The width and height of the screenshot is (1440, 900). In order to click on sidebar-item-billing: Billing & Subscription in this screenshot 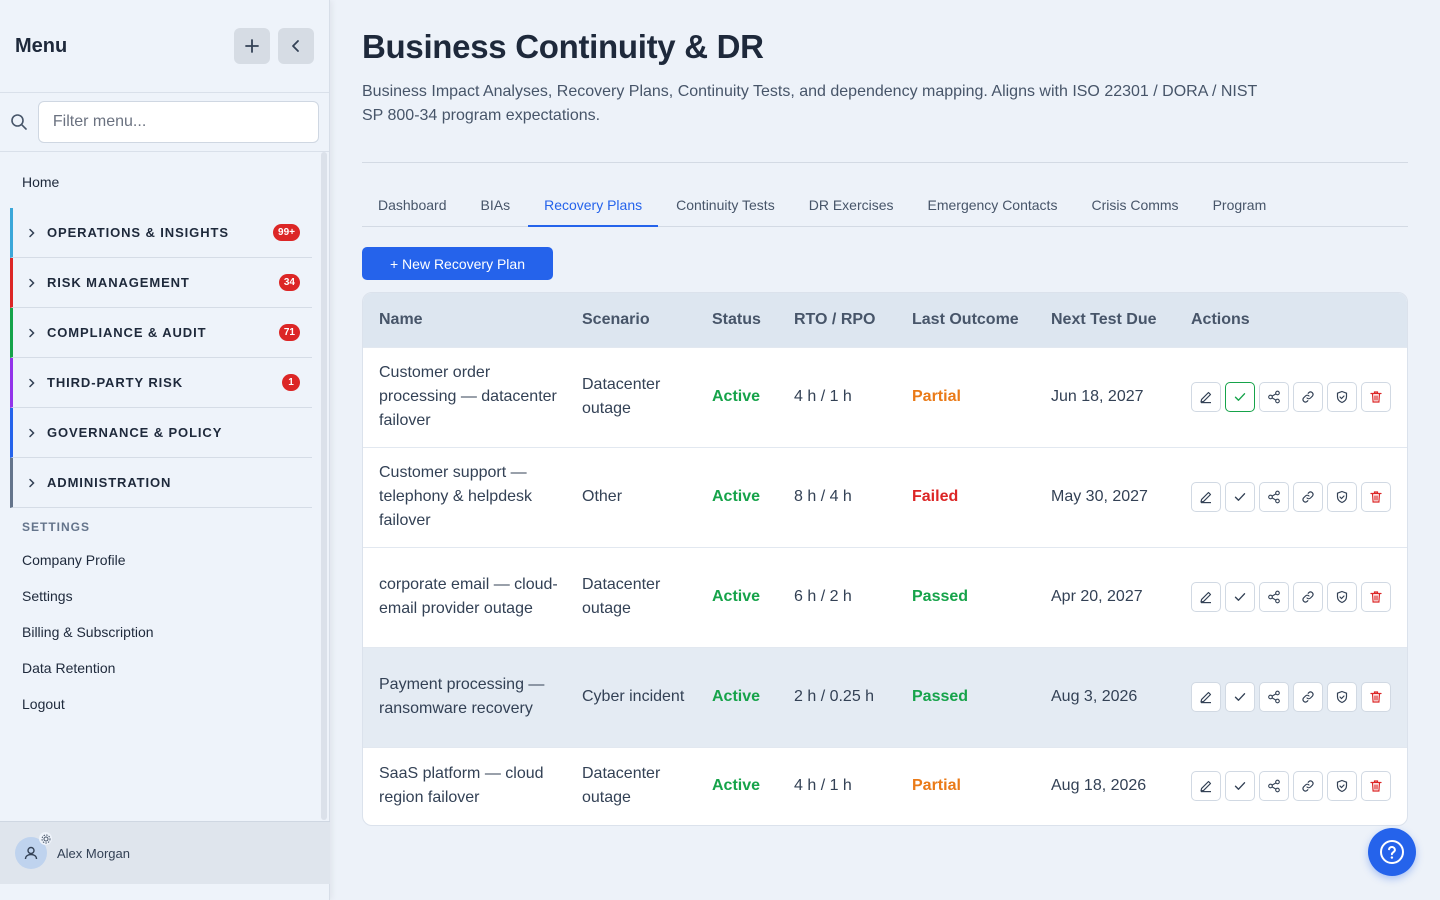, I will do `click(88, 632)`.